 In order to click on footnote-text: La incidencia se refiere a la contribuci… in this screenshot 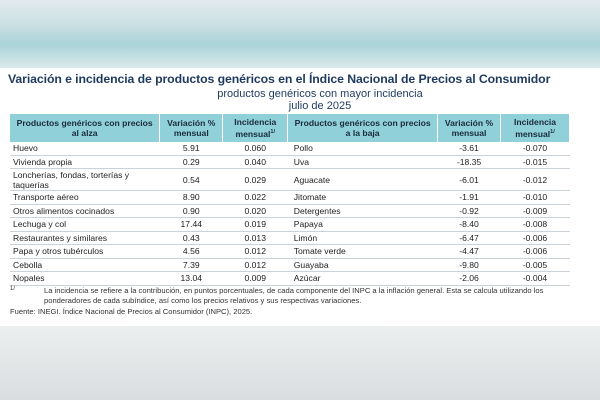, I will do `click(294, 295)`.